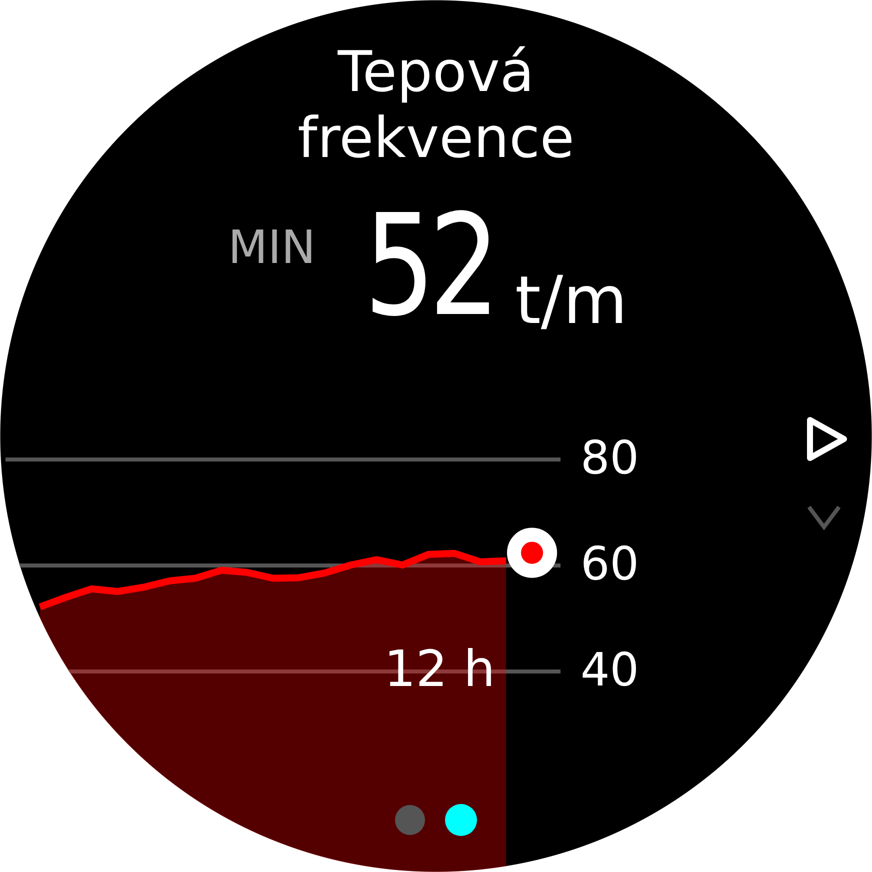  I want to click on y-tick-label: 60, so click(610, 563).